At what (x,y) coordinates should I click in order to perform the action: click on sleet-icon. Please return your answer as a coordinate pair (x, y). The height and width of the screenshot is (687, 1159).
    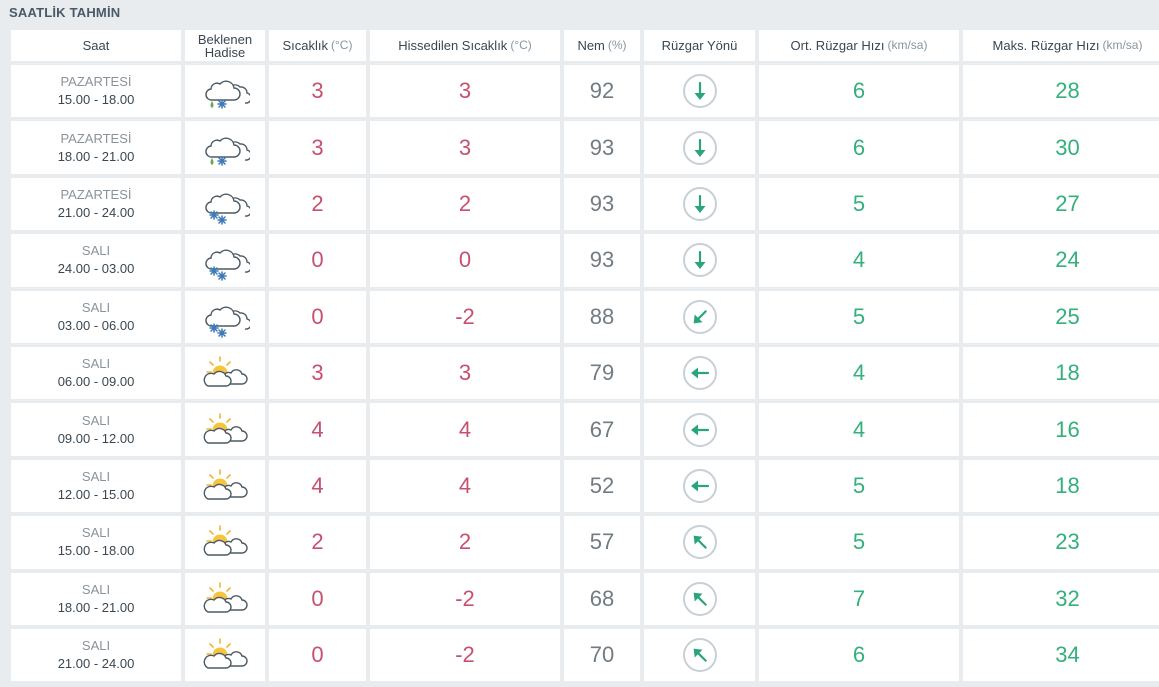
    Looking at the image, I should click on (225, 91).